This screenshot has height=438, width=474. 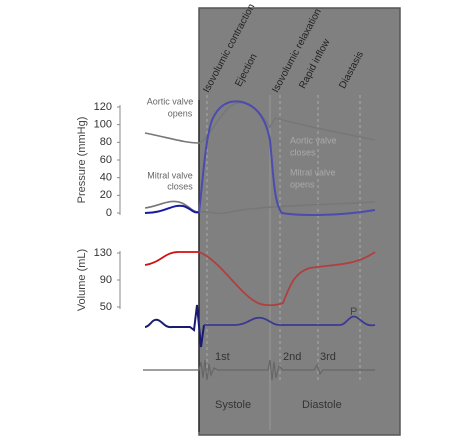 I want to click on tick-label: 80, so click(x=106, y=142).